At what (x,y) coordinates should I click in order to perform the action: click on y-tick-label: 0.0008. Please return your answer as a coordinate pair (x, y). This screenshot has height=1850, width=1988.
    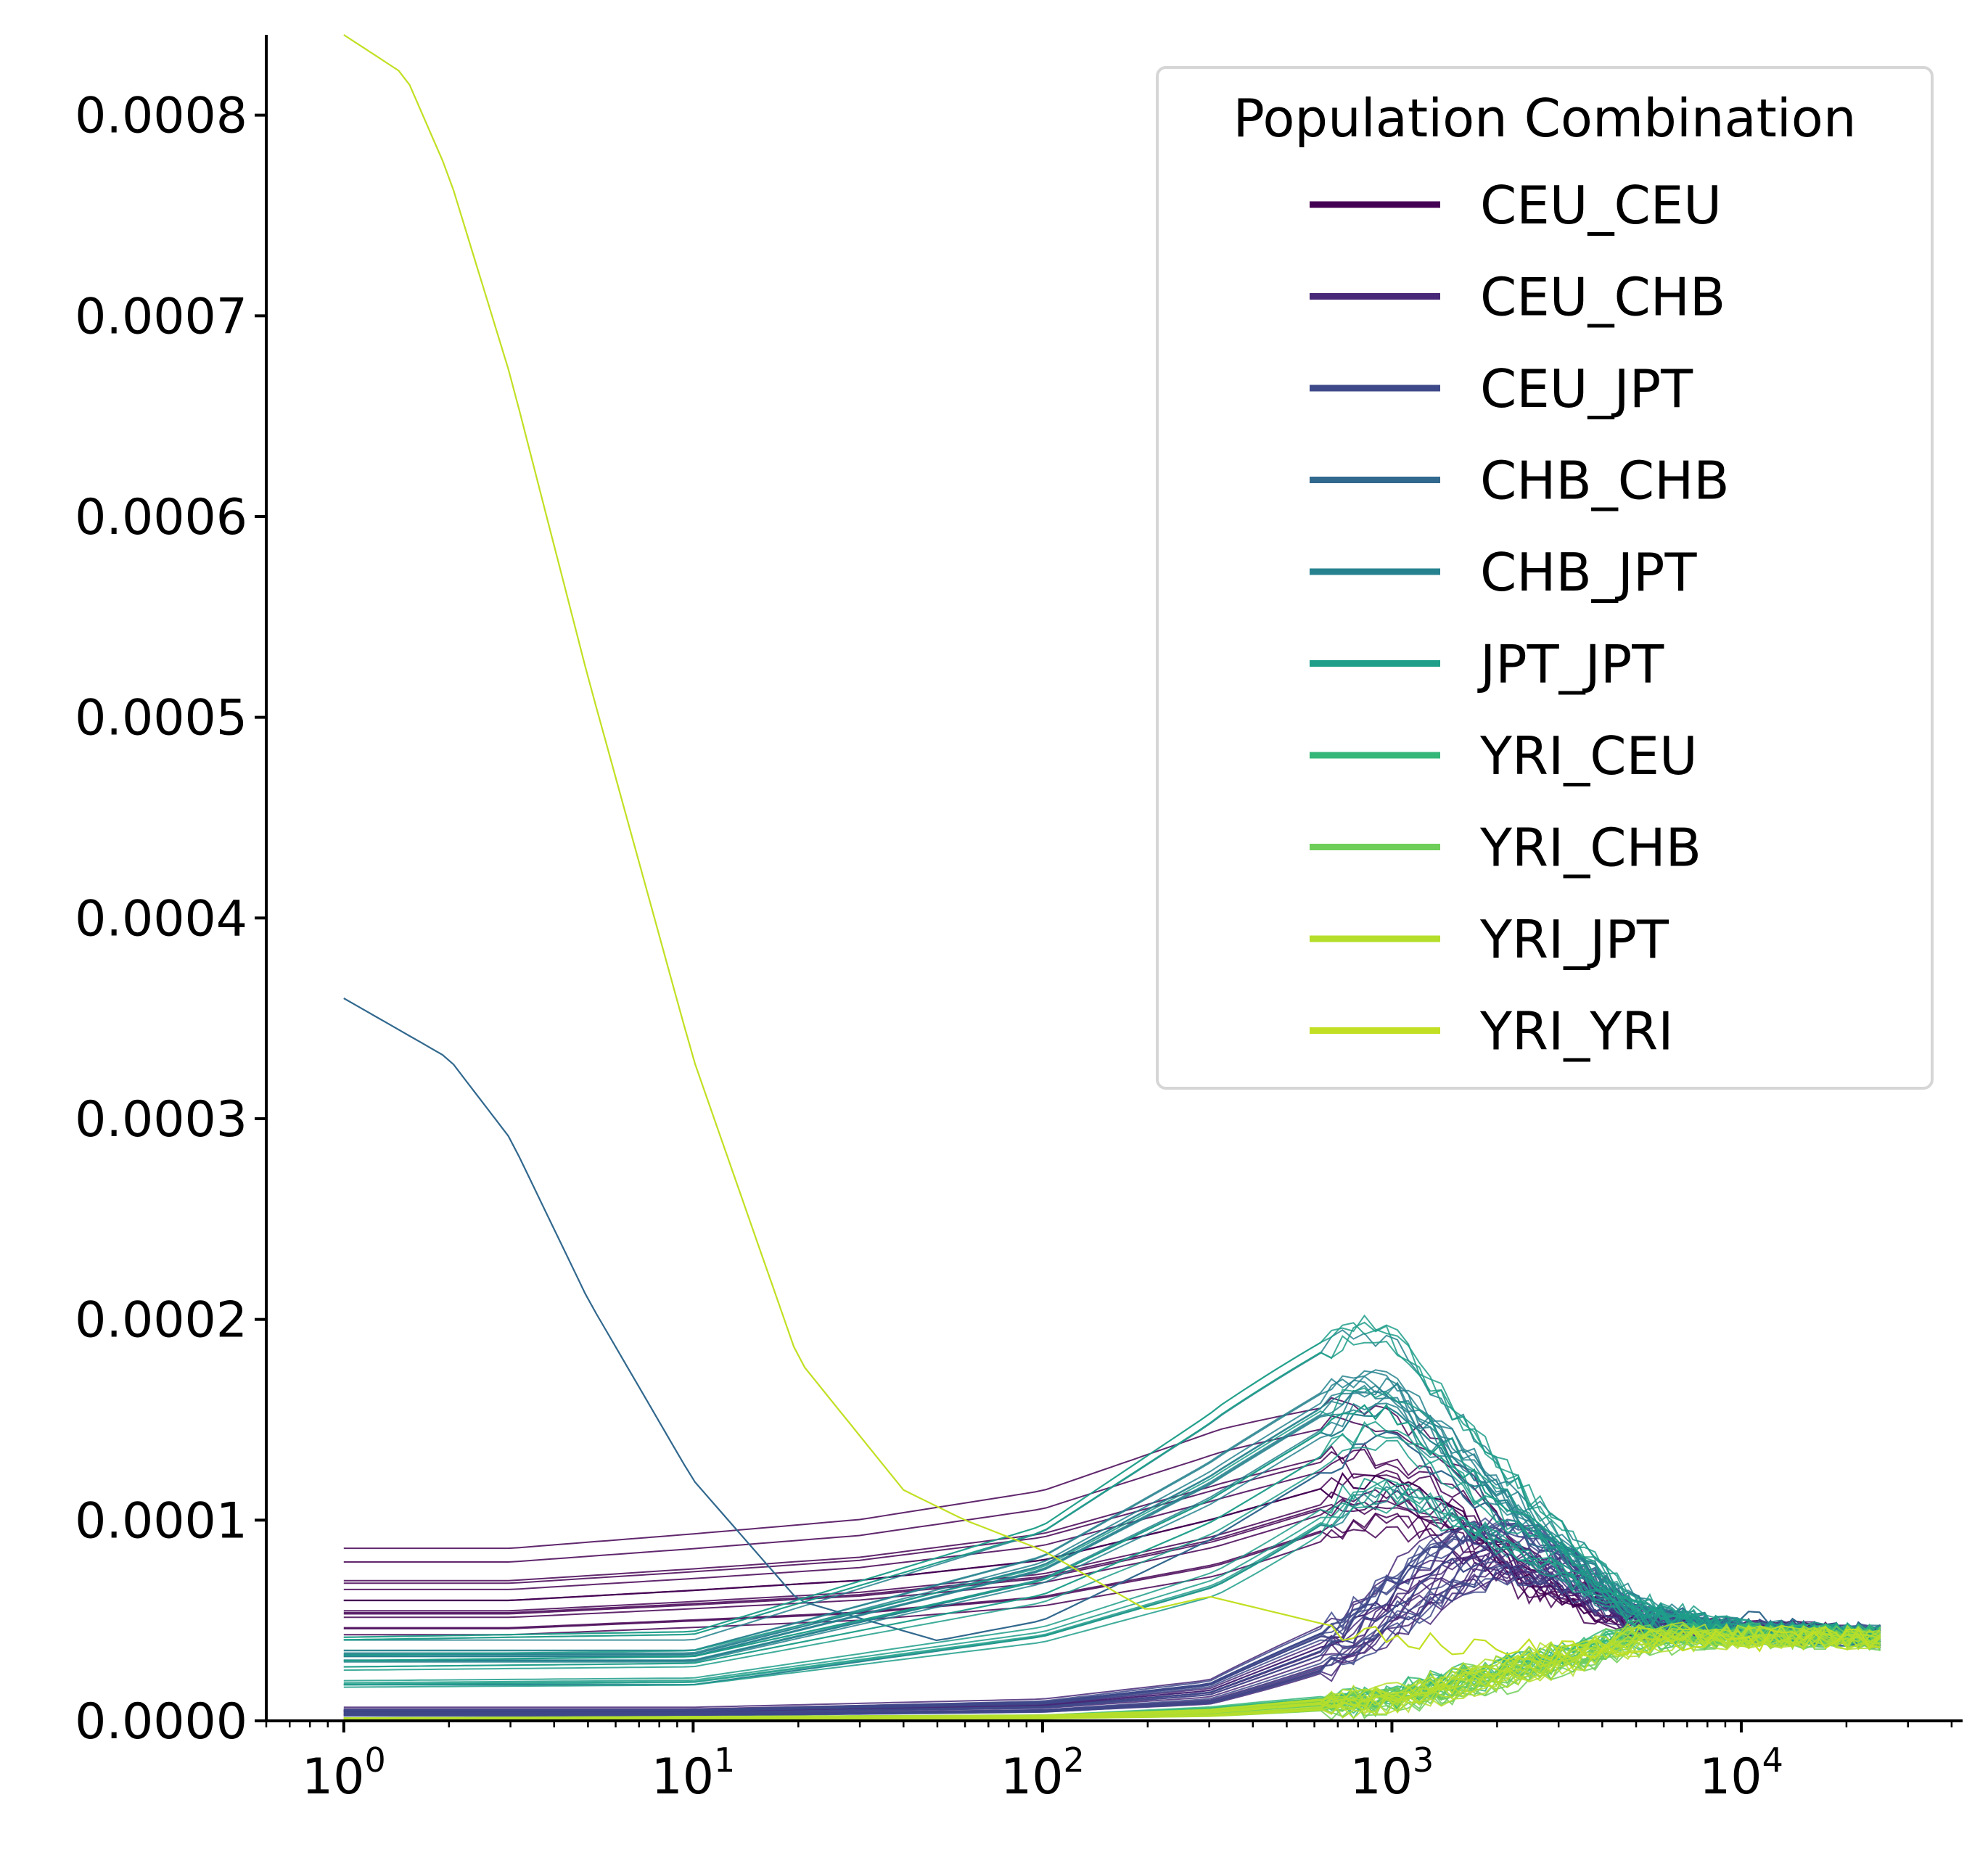
    Looking at the image, I should click on (161, 116).